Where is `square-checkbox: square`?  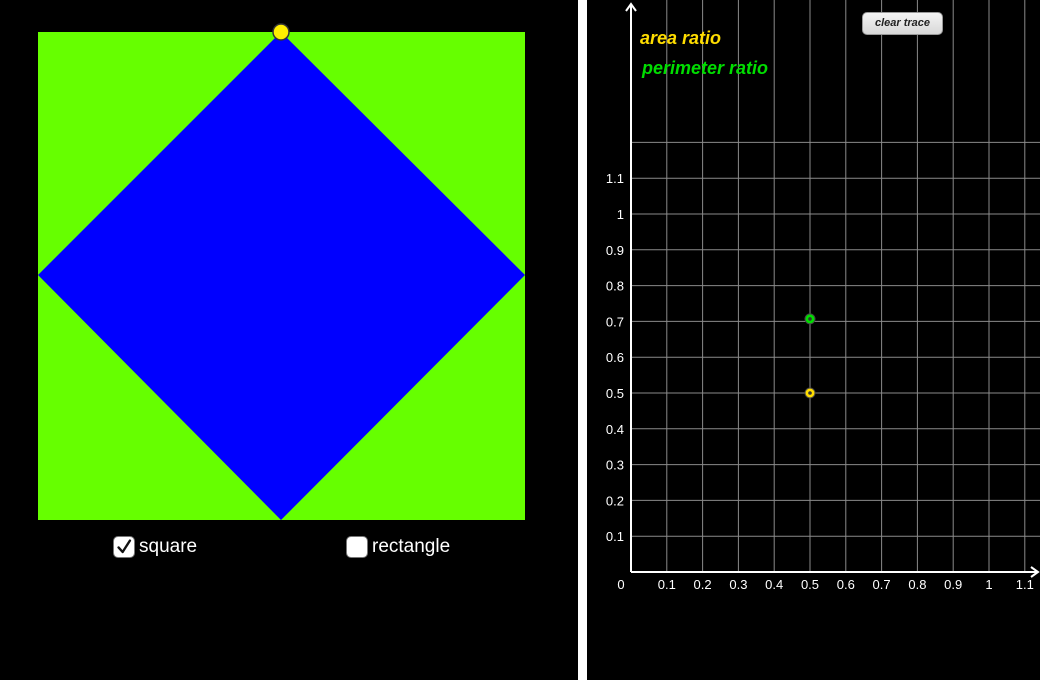 square-checkbox: square is located at coordinates (155, 547).